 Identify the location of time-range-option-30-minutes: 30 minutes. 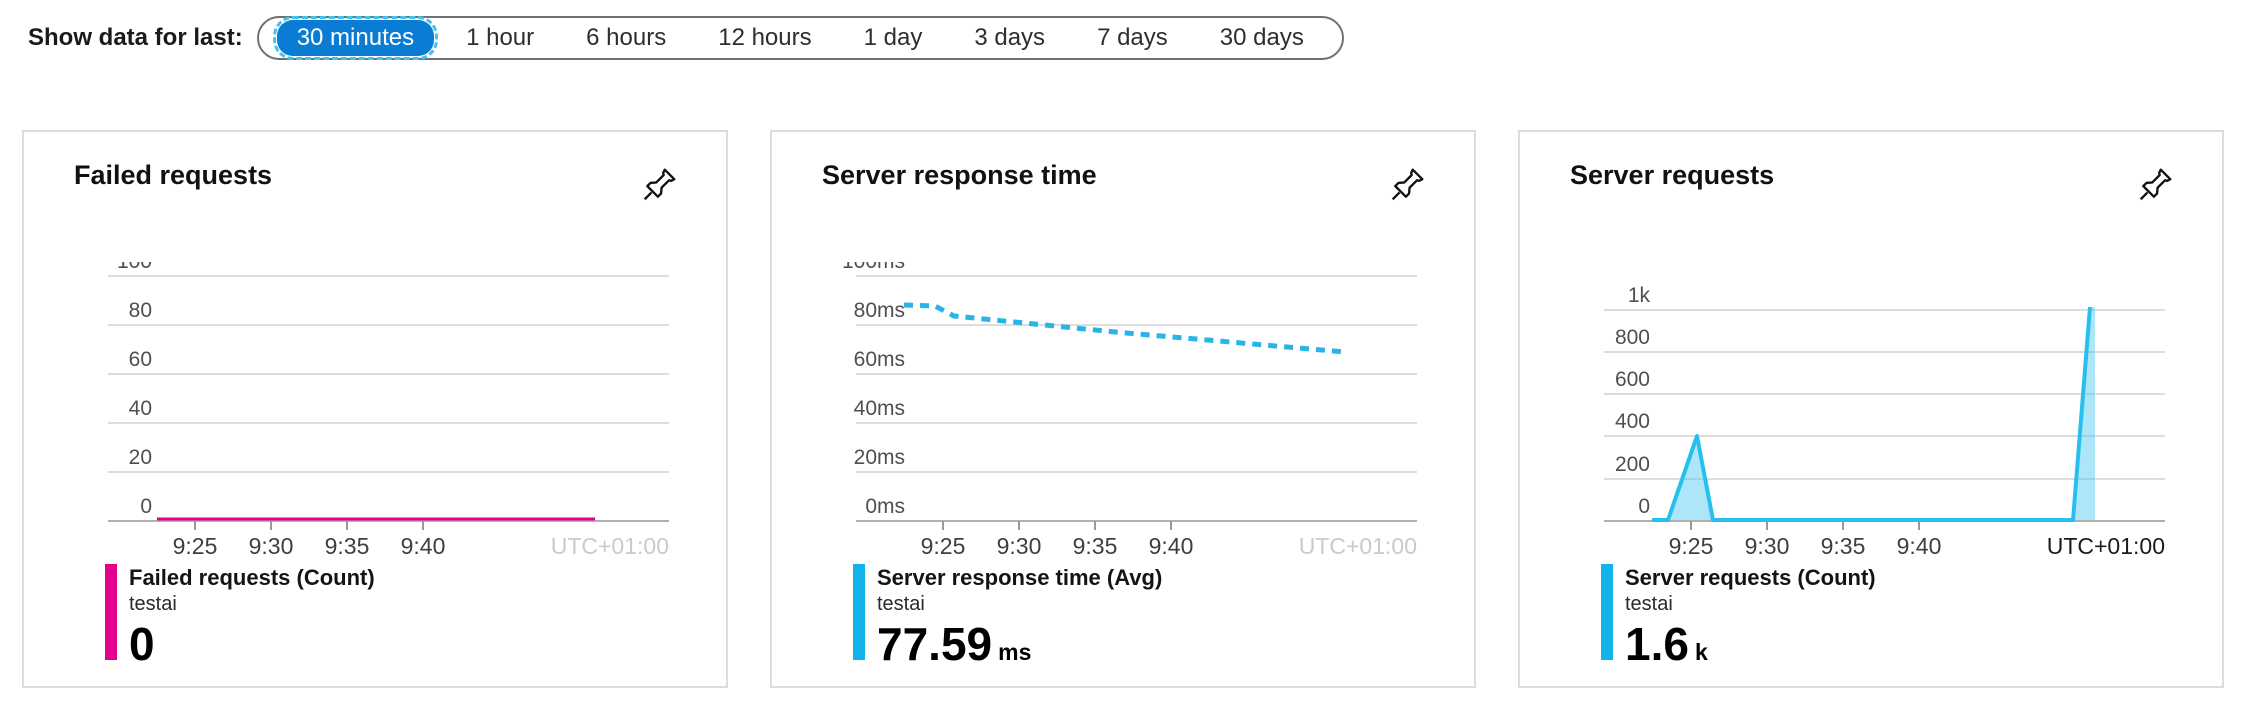
(355, 38).